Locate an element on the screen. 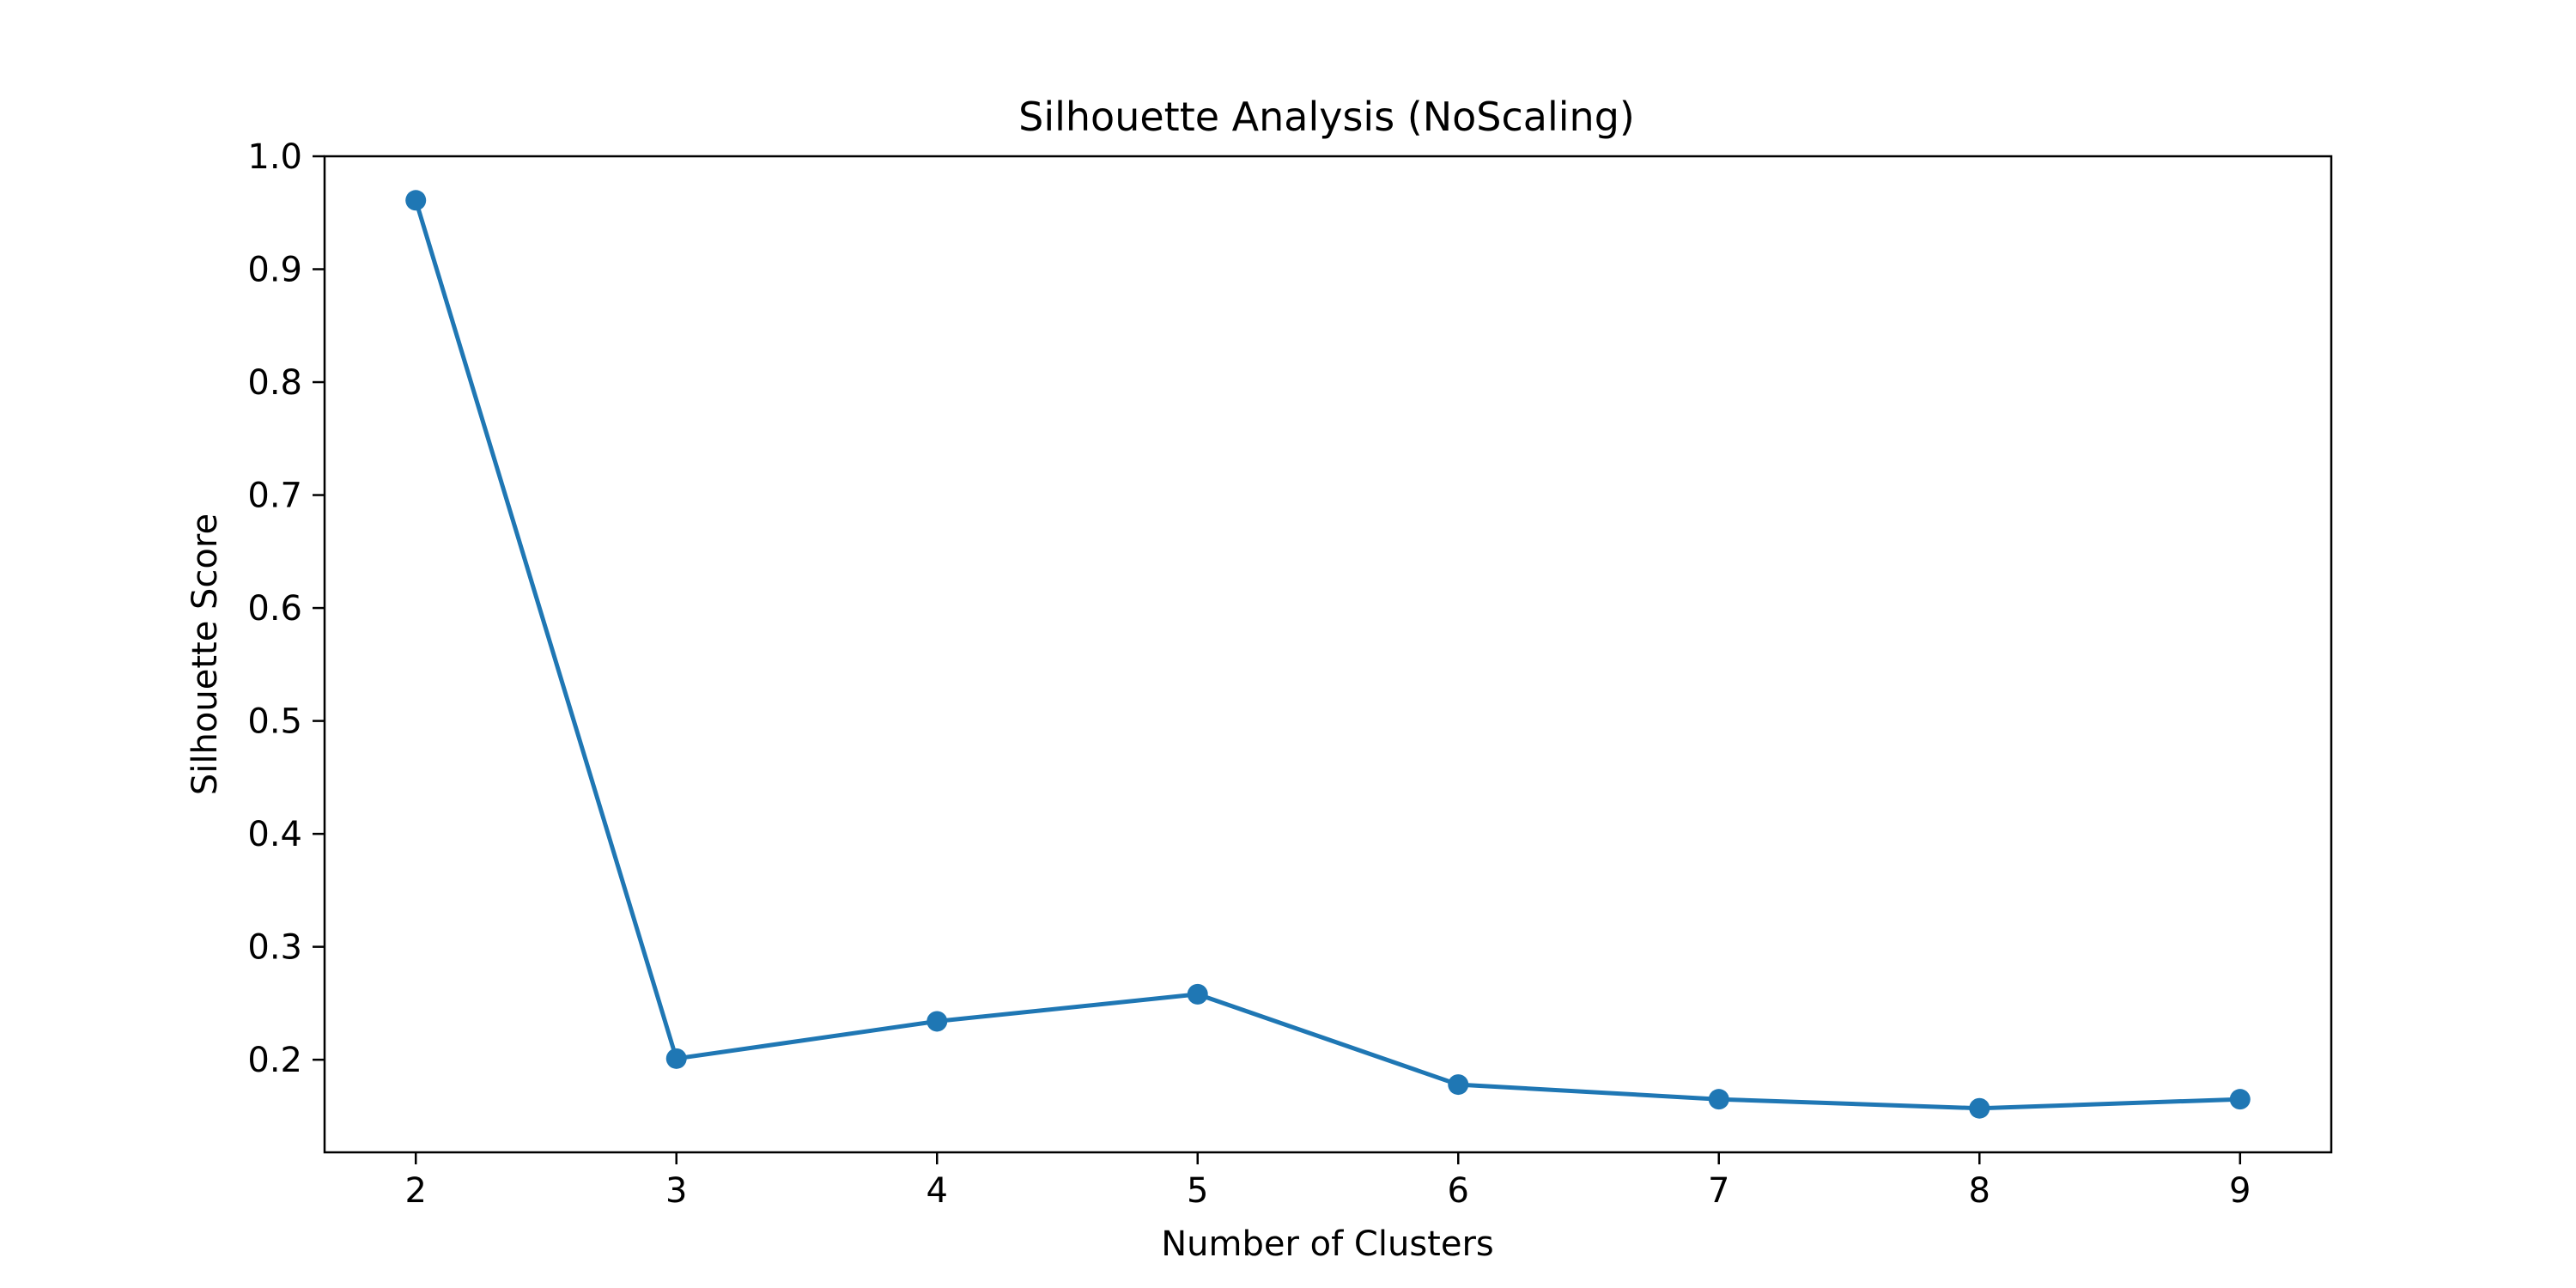 The height and width of the screenshot is (1288, 2576). y-tick-label: 1.0 is located at coordinates (274, 157).